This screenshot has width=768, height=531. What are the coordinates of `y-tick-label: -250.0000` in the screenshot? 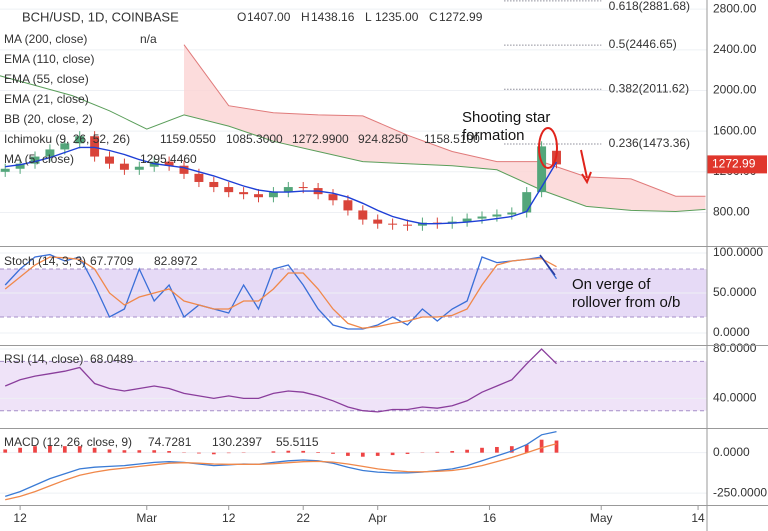 It's located at (740, 492).